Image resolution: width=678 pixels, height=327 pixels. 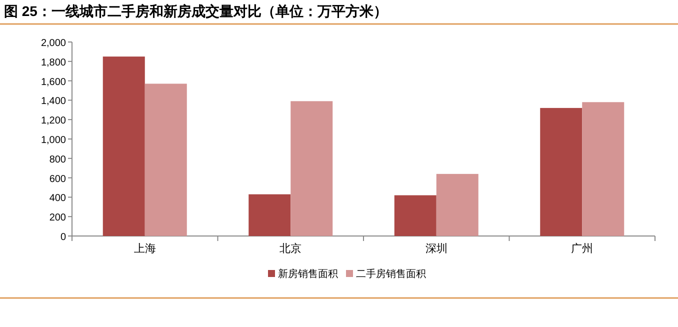 I want to click on legend-label: 二手房销售面积, so click(x=391, y=274).